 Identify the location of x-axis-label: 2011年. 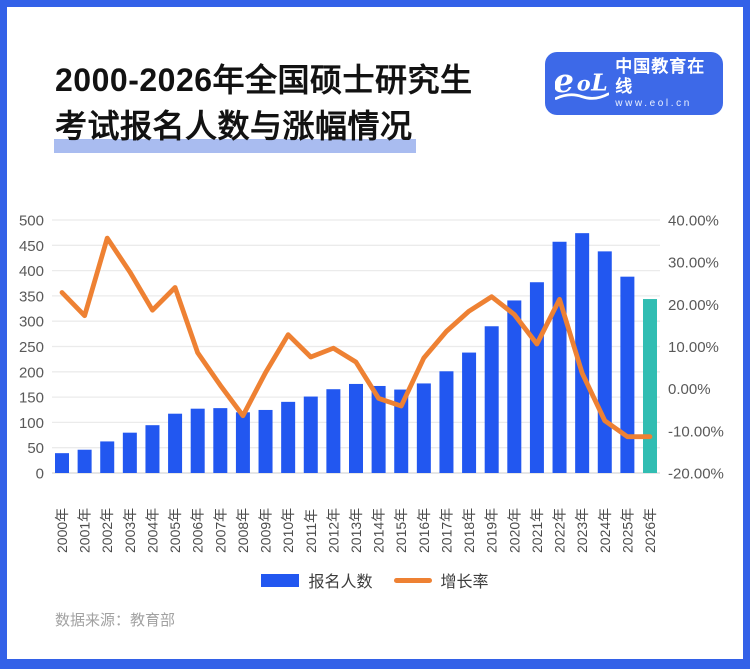
(311, 531).